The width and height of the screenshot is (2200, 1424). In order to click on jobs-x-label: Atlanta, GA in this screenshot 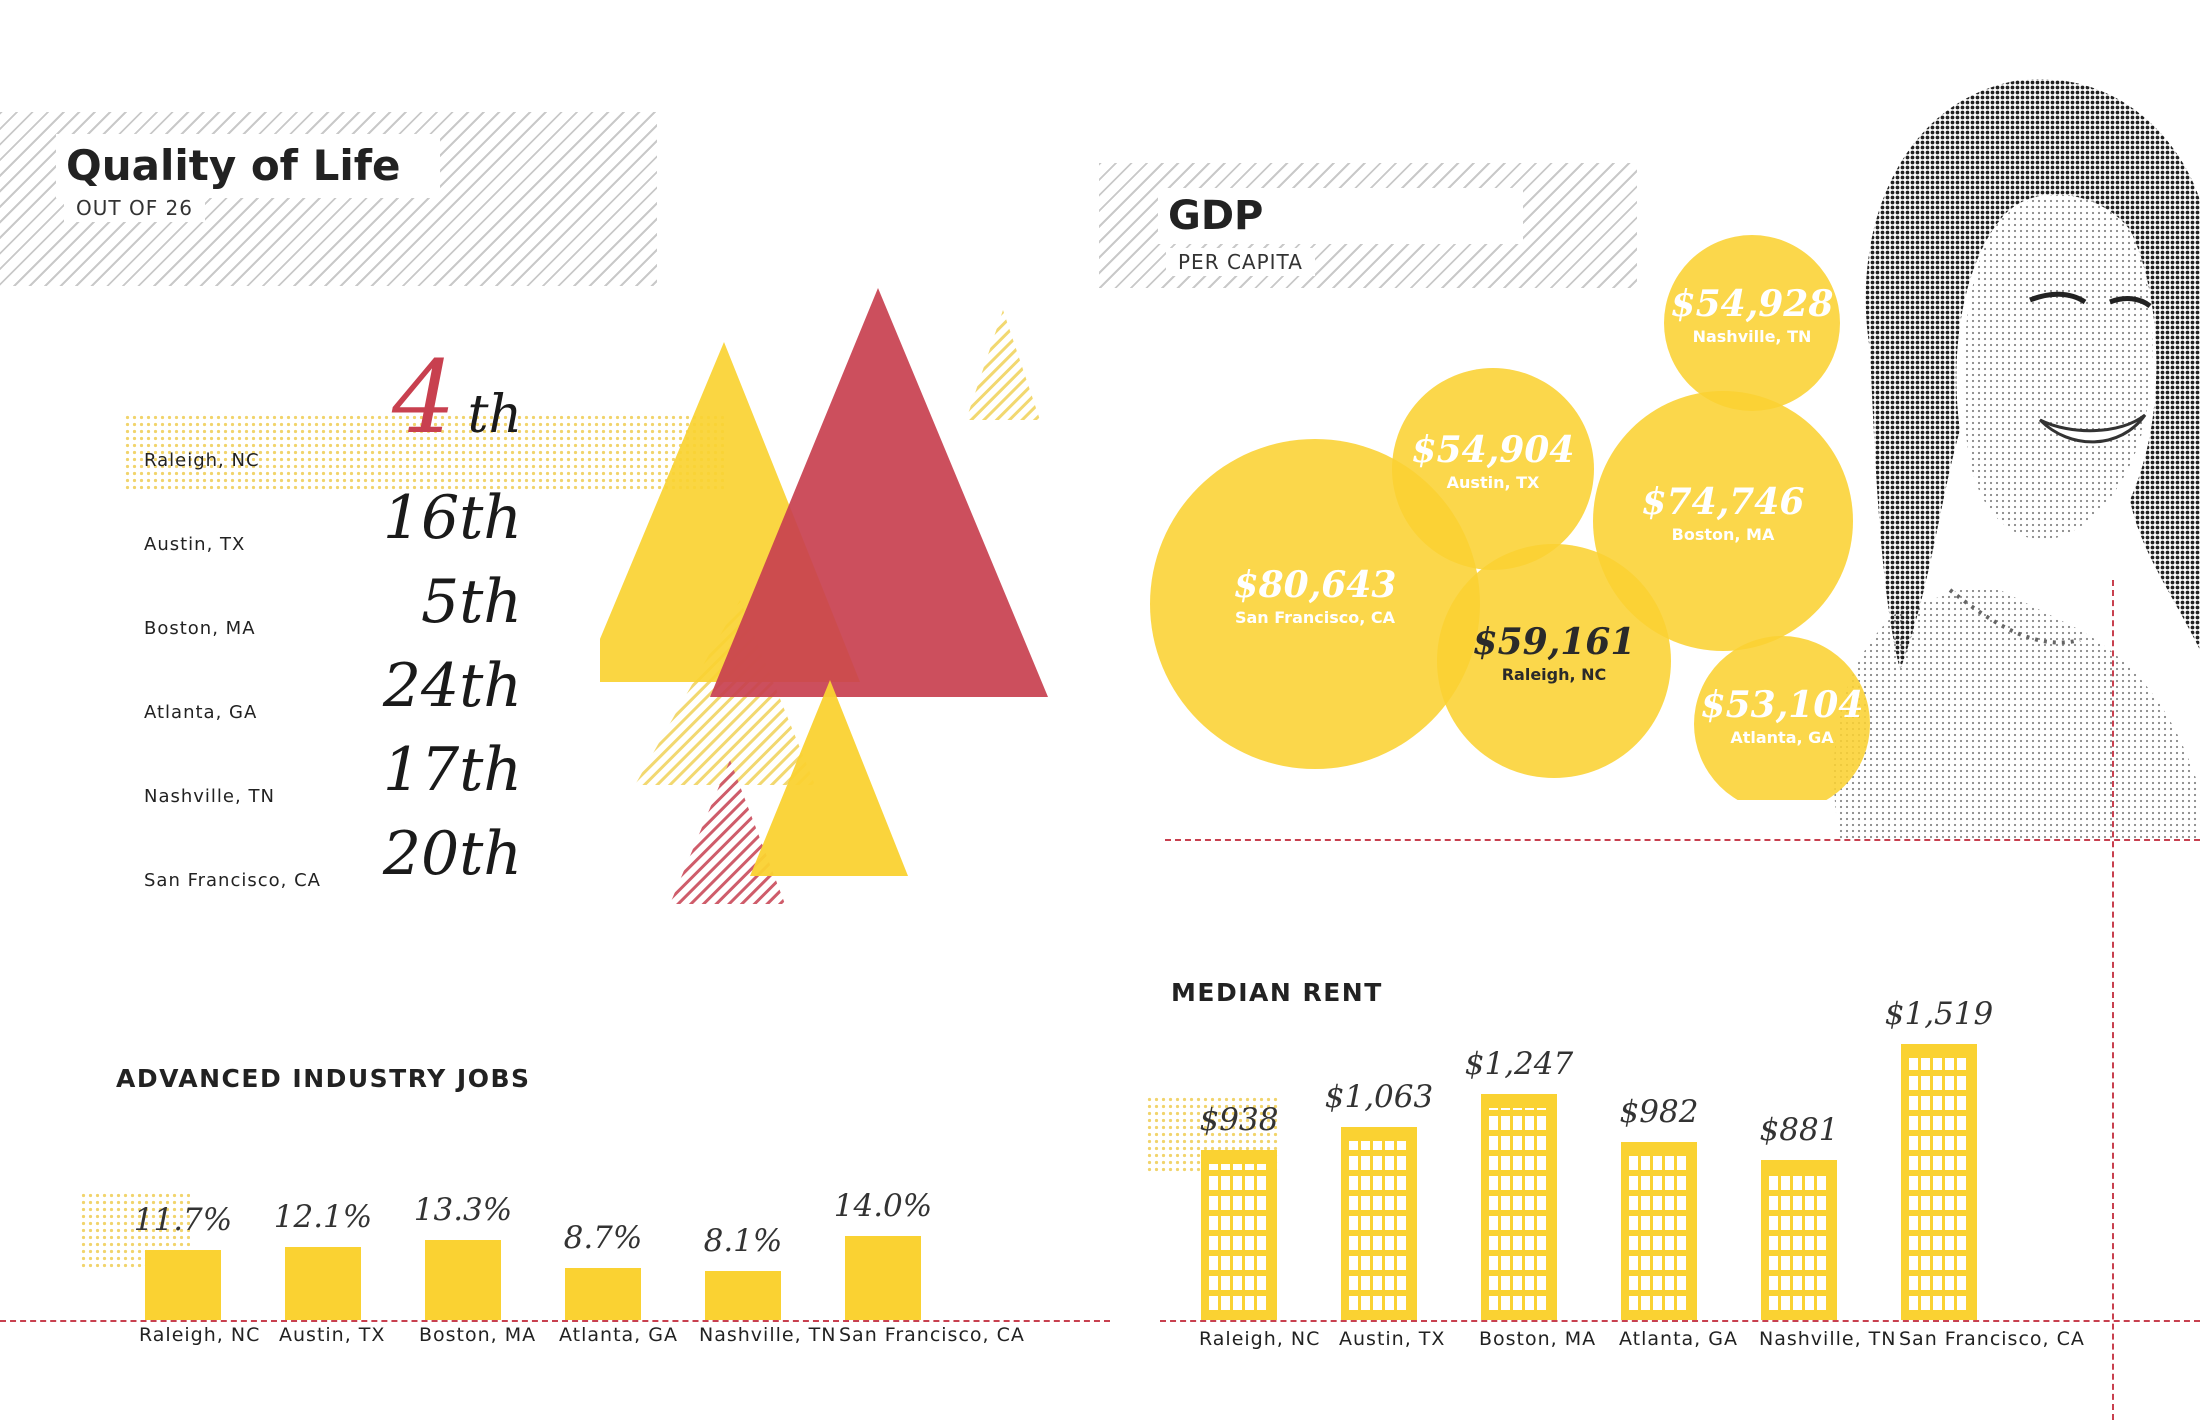, I will do `click(618, 1335)`.